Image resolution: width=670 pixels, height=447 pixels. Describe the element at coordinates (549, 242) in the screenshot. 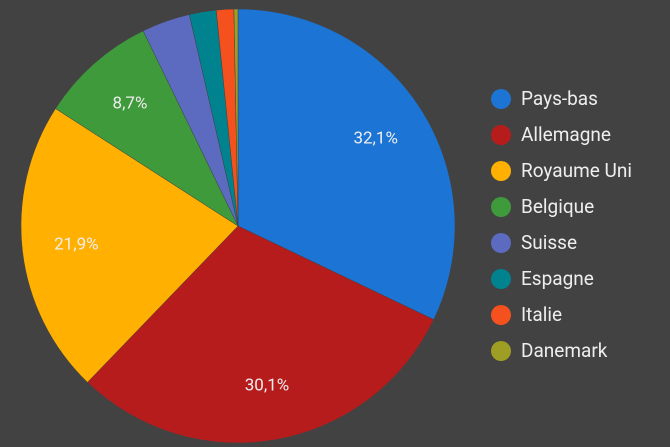

I see `legend-label: Suisse` at that location.